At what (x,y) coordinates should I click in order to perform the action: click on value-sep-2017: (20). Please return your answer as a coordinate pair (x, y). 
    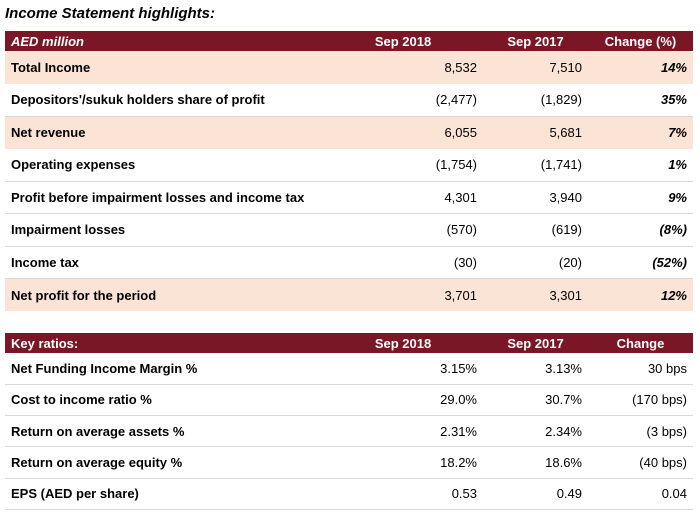
    Looking at the image, I should click on (535, 262).